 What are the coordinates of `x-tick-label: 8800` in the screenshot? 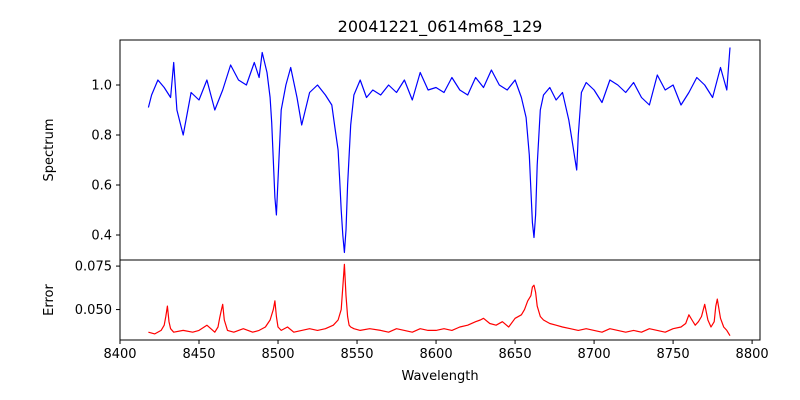 It's located at (752, 354).